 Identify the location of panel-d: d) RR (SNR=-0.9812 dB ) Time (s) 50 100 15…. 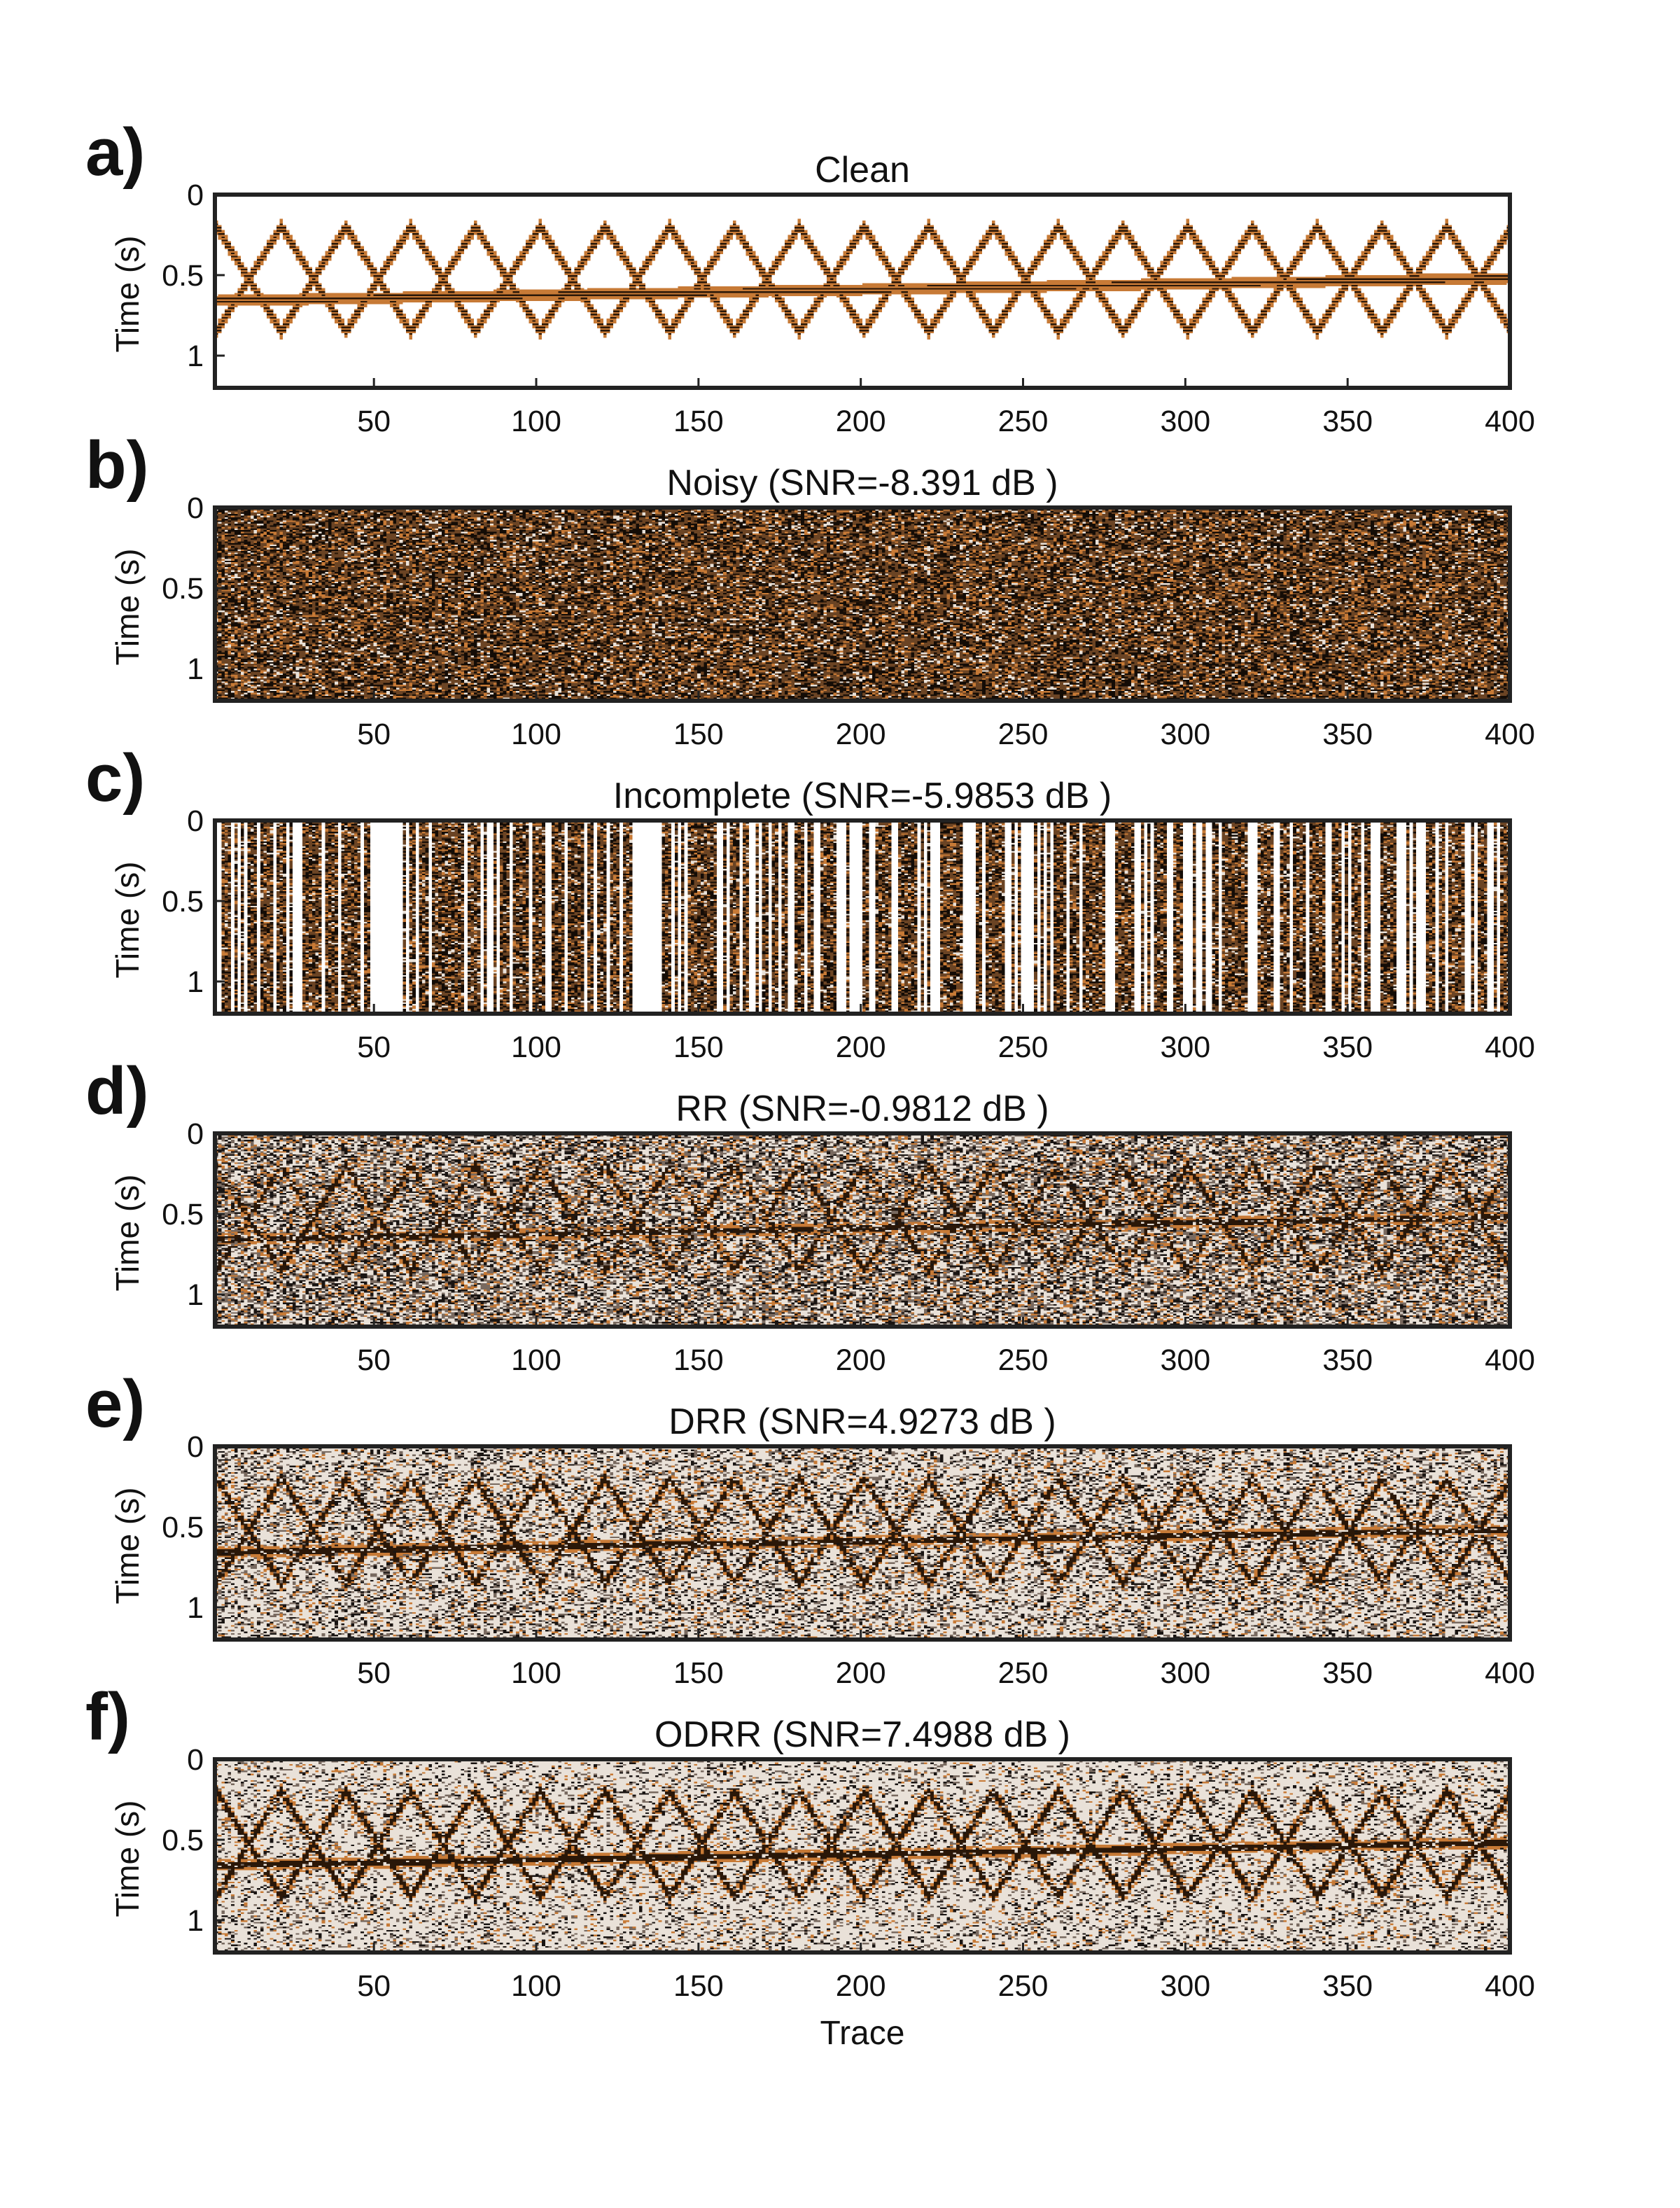
(810, 1216).